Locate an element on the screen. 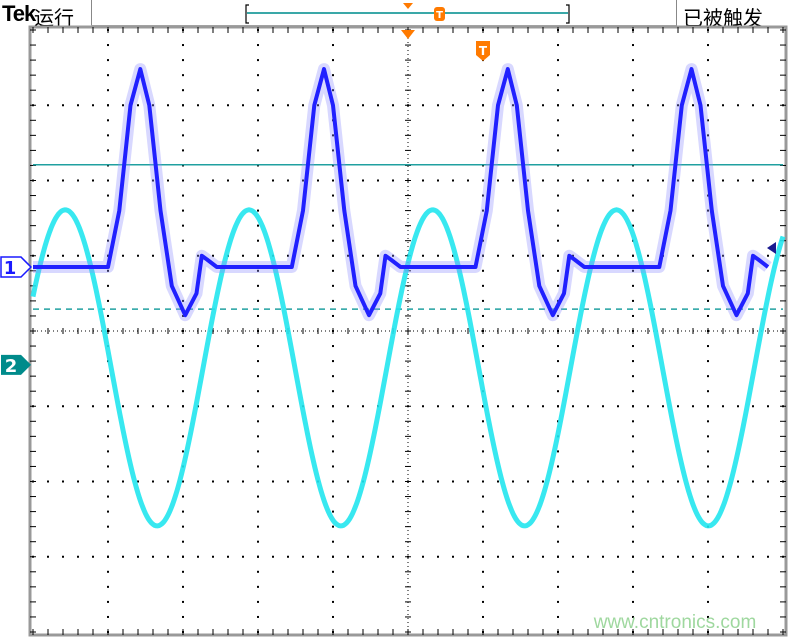  channel-1-label: 1 is located at coordinates (10, 268).